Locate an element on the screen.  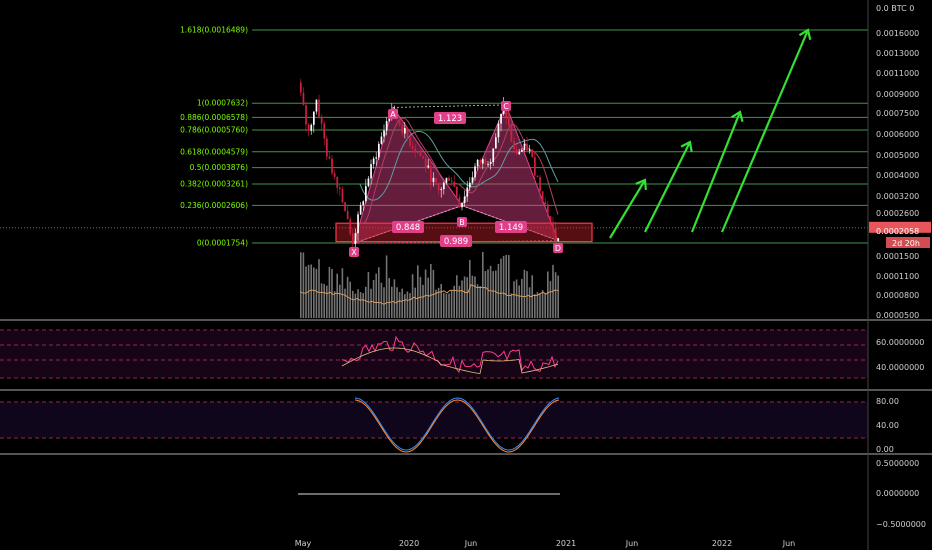
time-axis: May 2020 Jun 2021 Jun 2022 Jun is located at coordinates (545, 543).